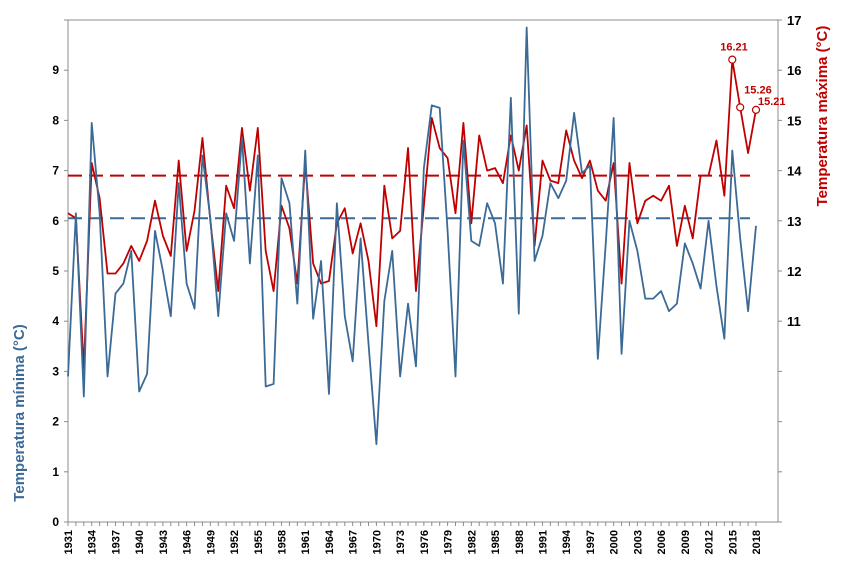 Image resolution: width=841 pixels, height=576 pixels. What do you see at coordinates (425, 542) in the screenshot?
I see `x-tick-label: 1976` at bounding box center [425, 542].